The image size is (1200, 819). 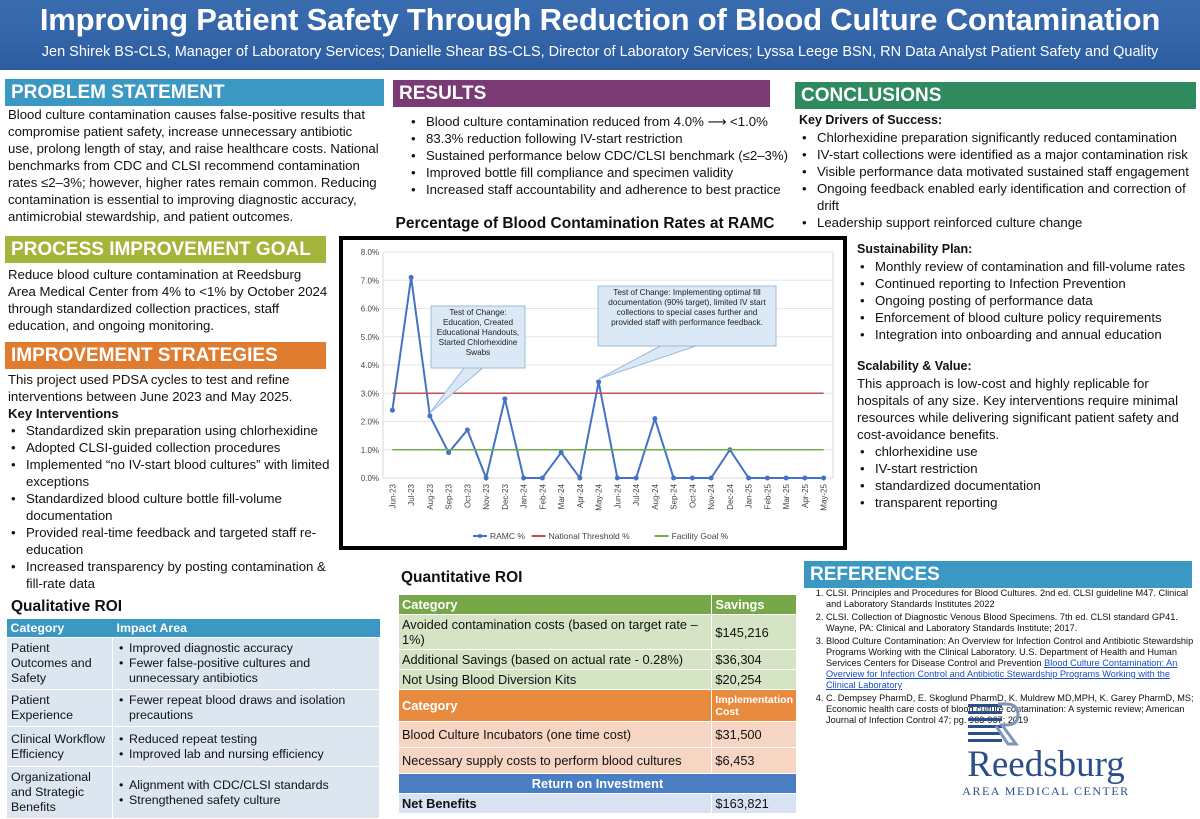 I want to click on x-tick-label: Apr-25, so click(x=805, y=495).